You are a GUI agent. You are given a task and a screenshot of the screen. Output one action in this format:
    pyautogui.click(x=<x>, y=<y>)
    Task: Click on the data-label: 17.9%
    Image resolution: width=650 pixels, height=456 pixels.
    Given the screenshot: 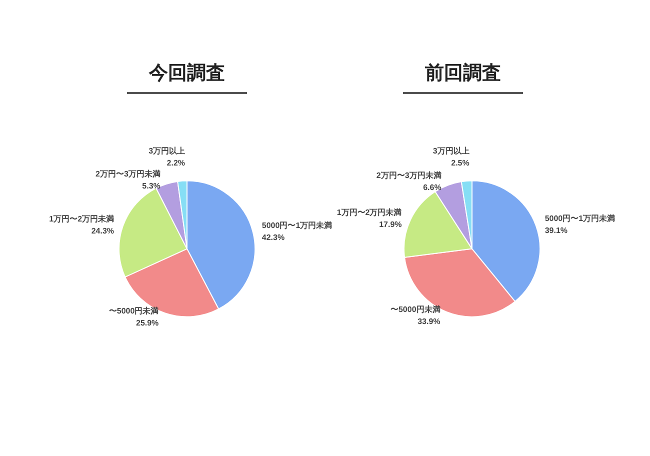 What is the action you would take?
    pyautogui.click(x=390, y=224)
    